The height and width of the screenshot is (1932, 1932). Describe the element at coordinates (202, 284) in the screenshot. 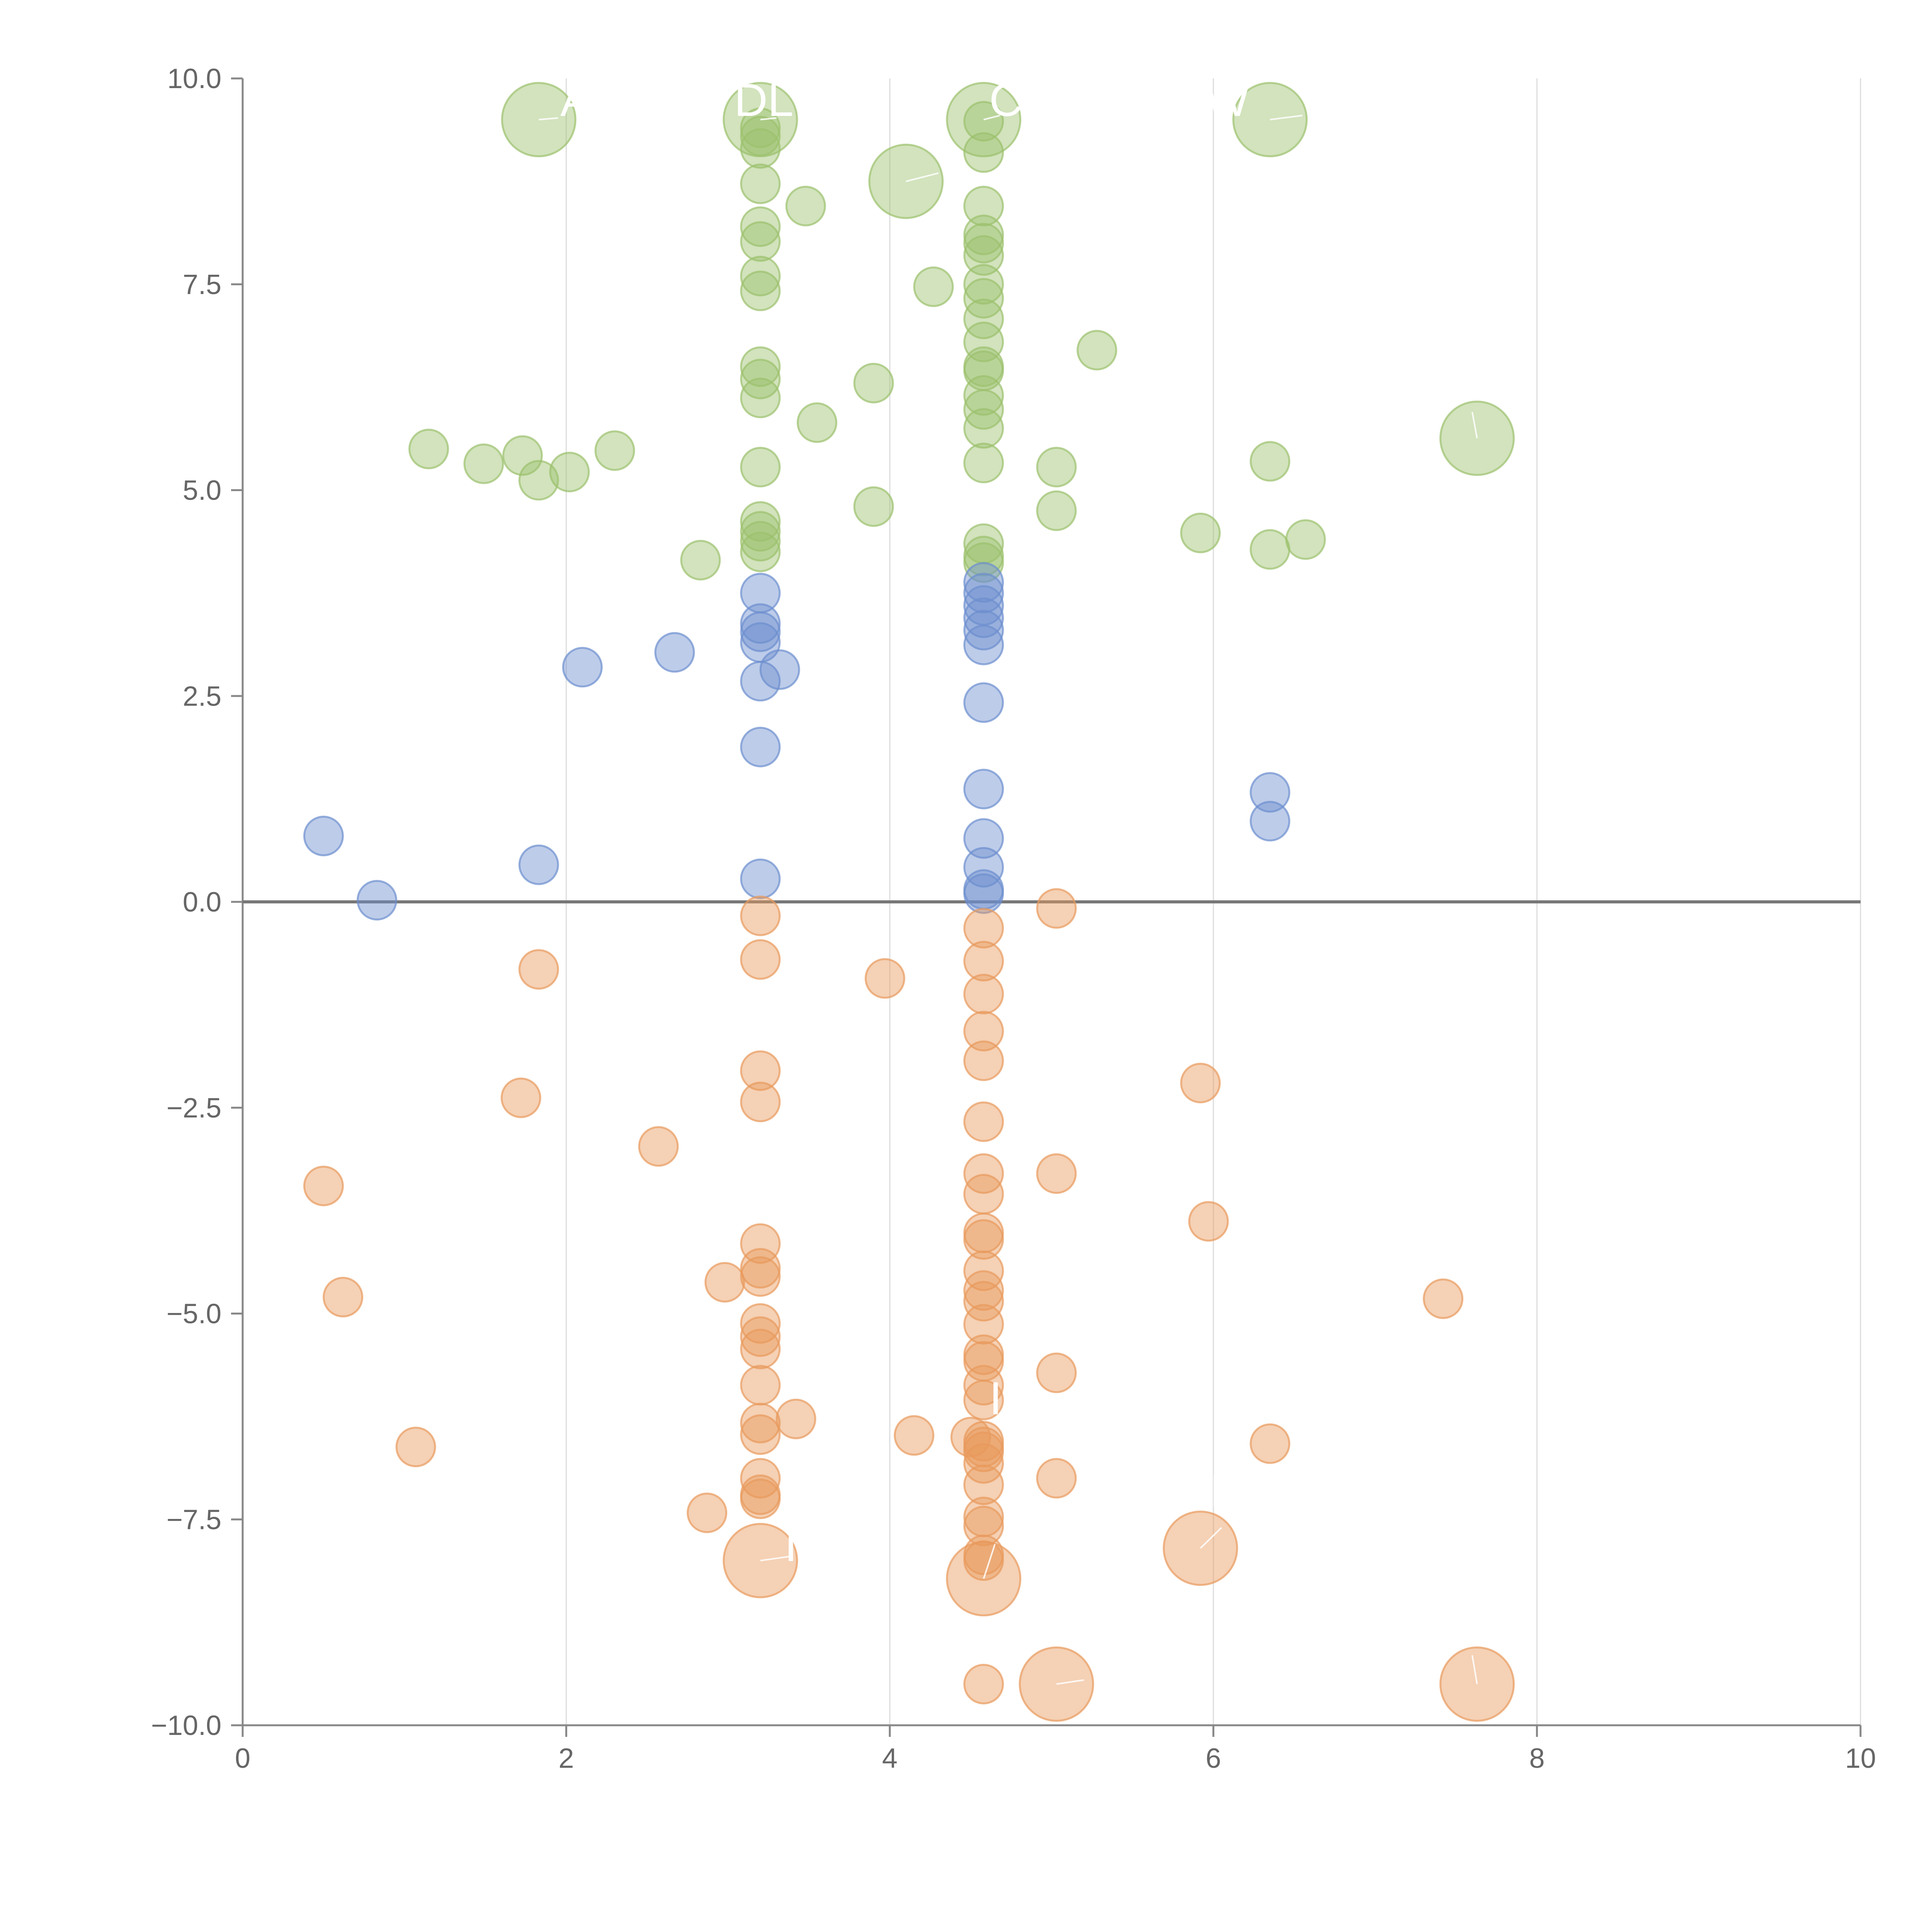

I see `y-tick-label: 7.5` at that location.